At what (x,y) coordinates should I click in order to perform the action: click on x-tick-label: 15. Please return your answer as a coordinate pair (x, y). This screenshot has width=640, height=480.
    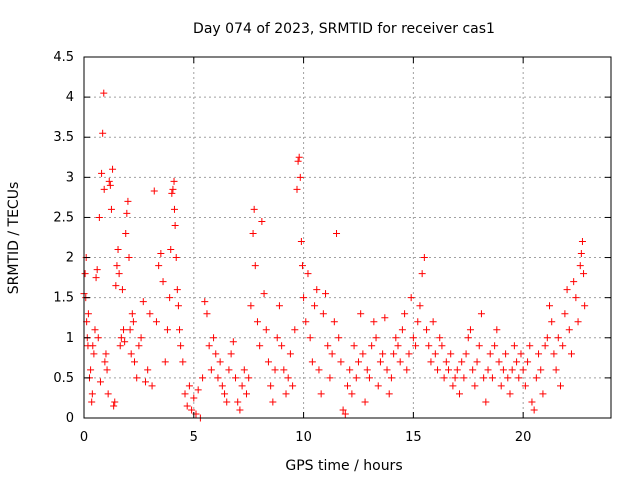
    Looking at the image, I should click on (413, 437).